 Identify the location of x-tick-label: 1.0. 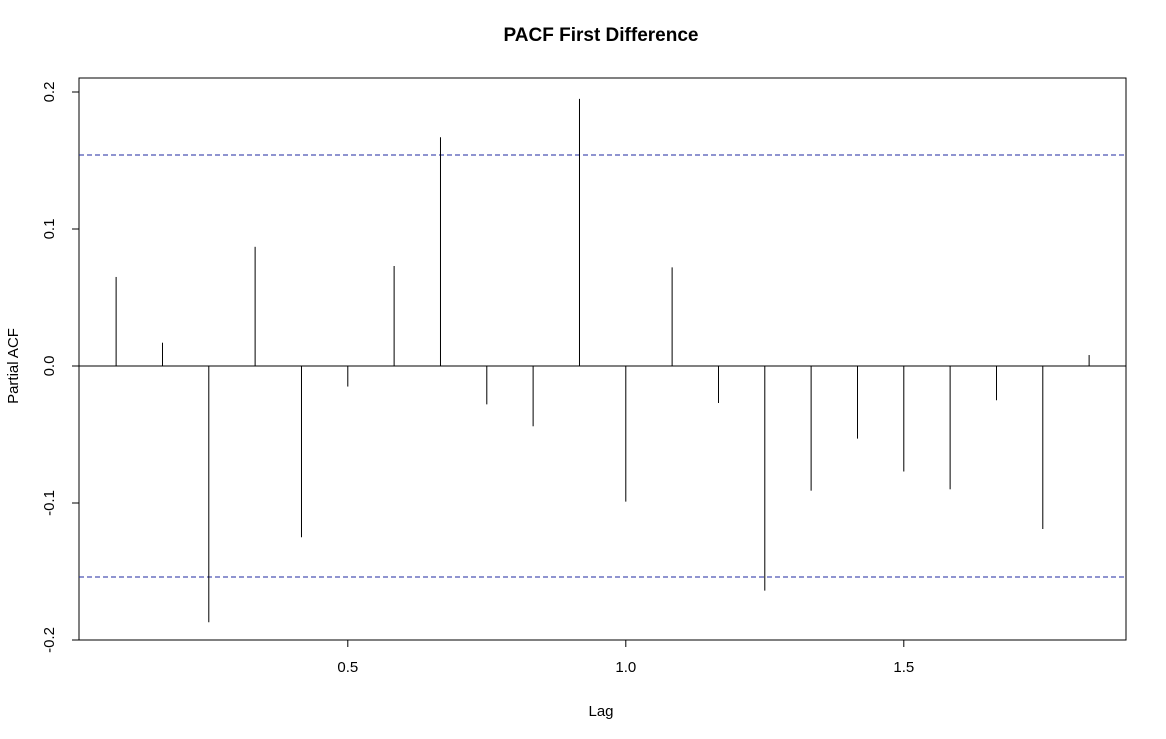
(625, 667).